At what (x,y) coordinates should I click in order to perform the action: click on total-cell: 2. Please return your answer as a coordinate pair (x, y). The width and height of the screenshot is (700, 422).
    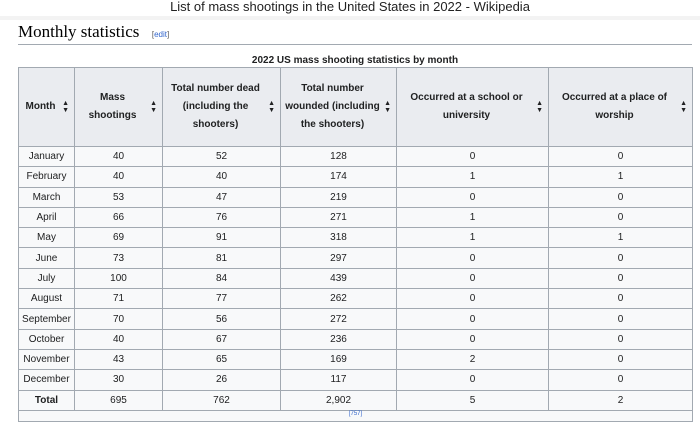
    Looking at the image, I should click on (620, 400).